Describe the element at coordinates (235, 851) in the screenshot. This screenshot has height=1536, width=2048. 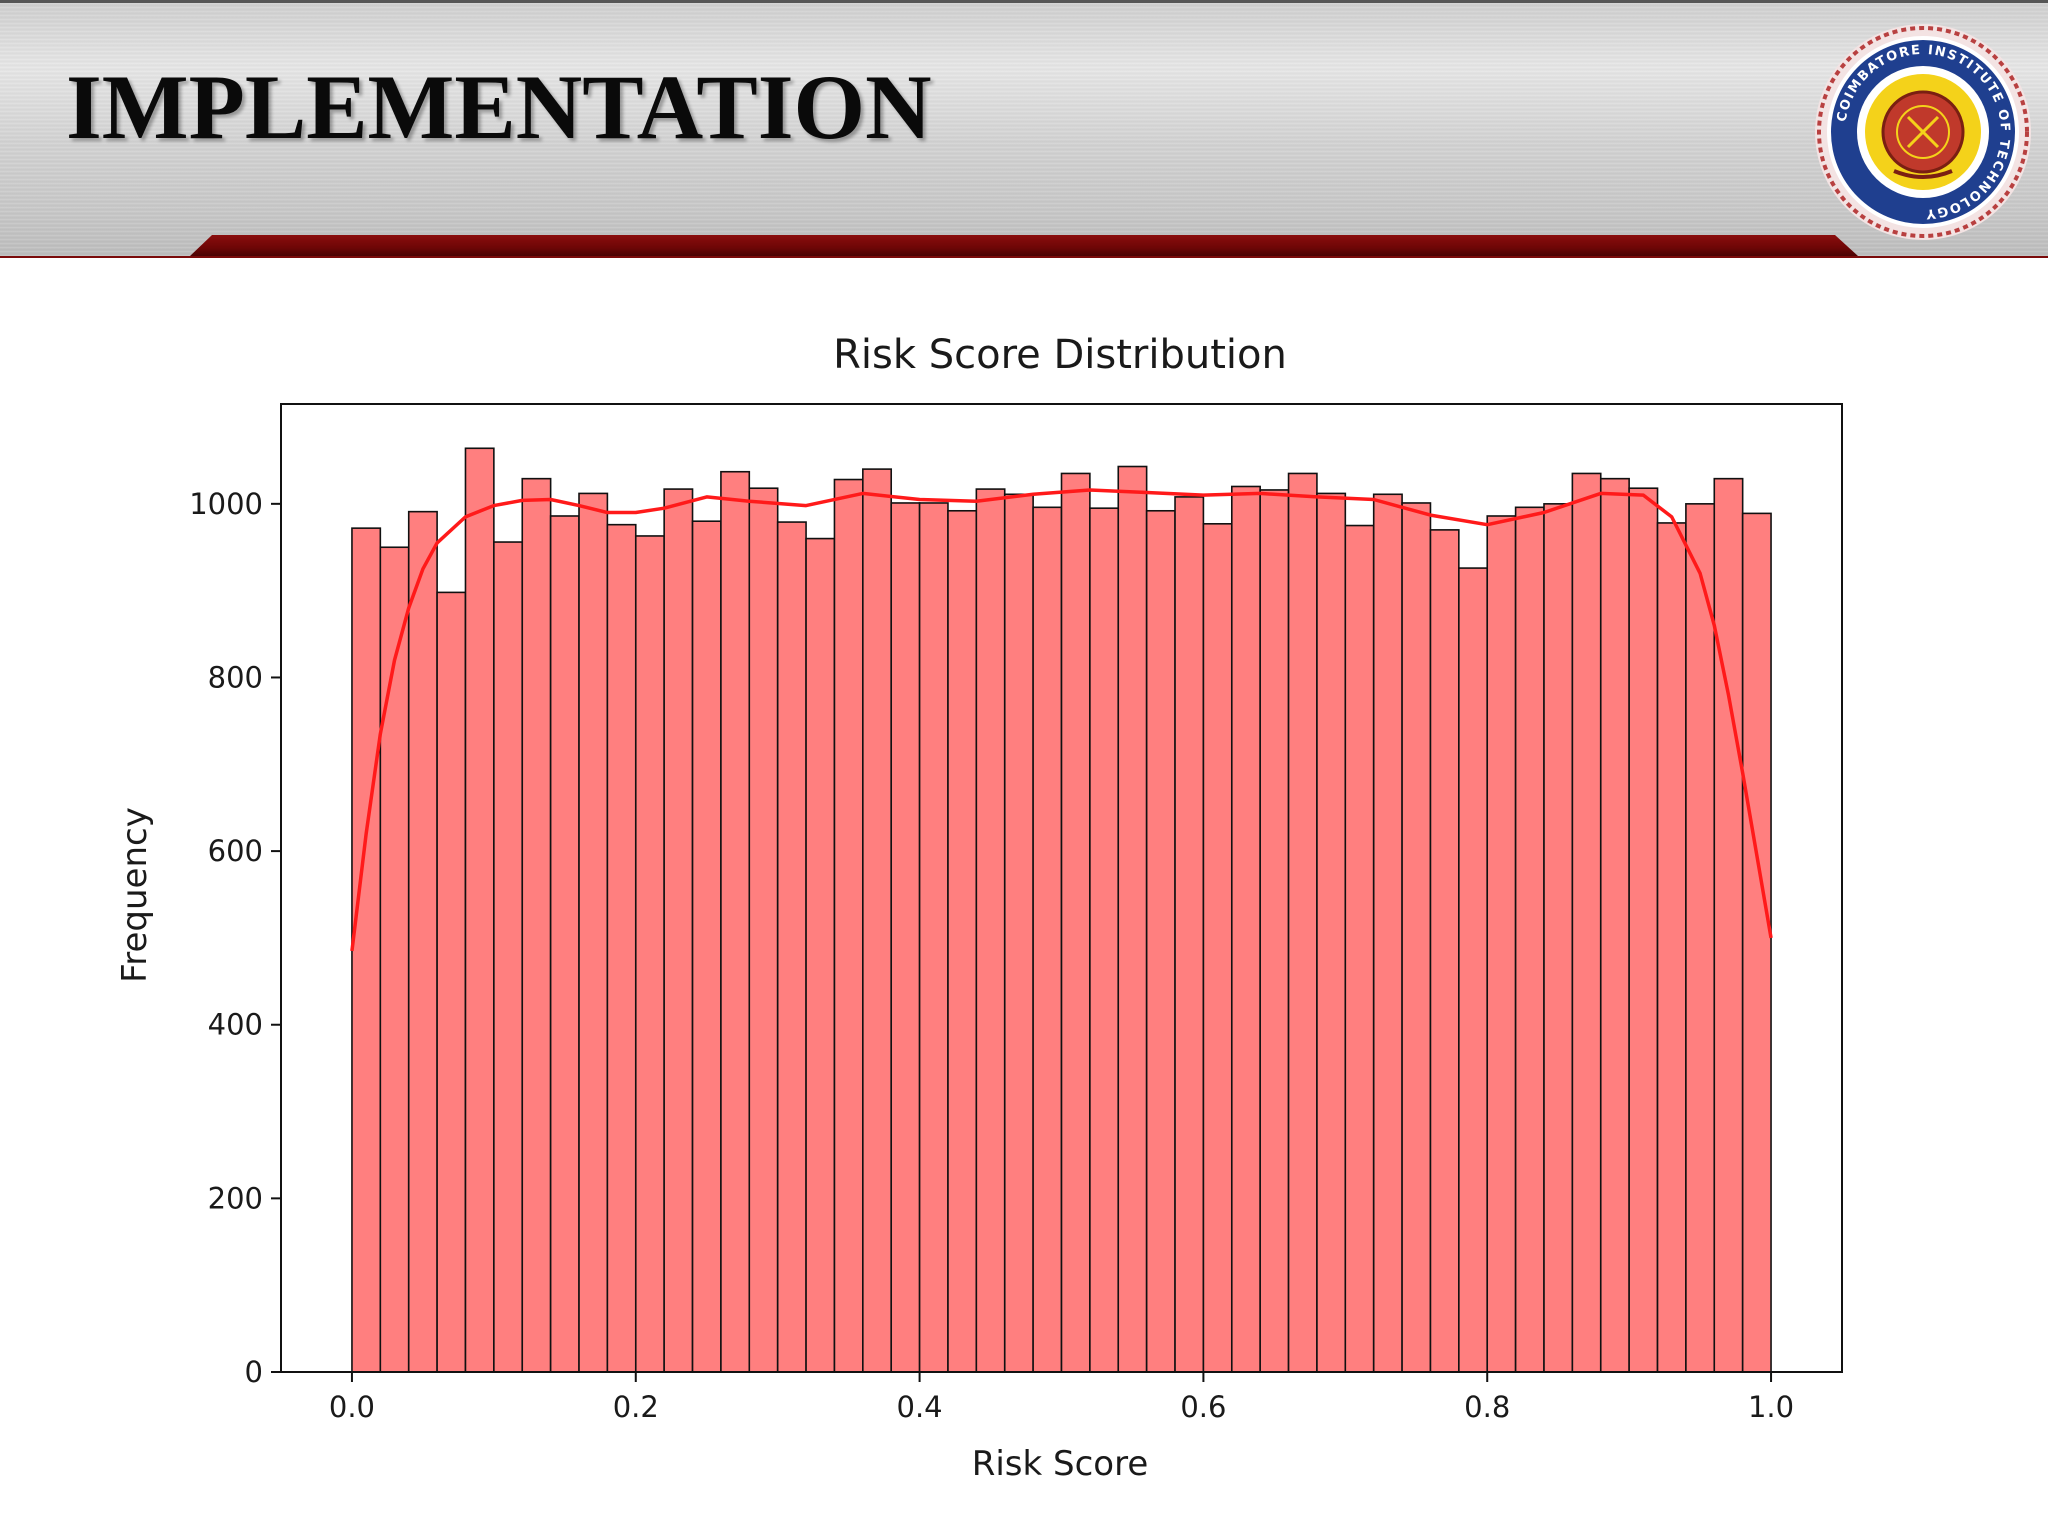
I see `y-tick-label: 600` at that location.